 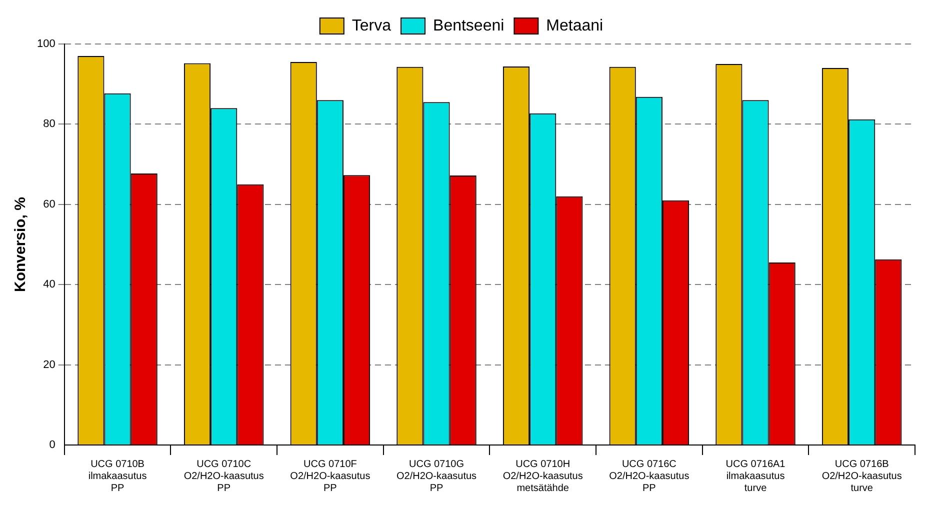 What do you see at coordinates (436, 476) in the screenshot?
I see `x-tick-label: UCG 0710G O2/H2O-kaasutus PP` at bounding box center [436, 476].